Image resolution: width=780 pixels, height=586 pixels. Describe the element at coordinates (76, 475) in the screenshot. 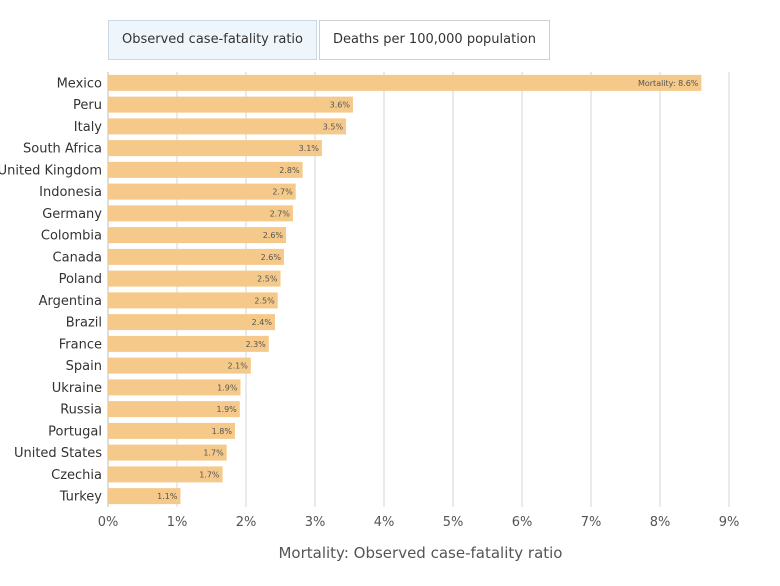

I see `category-label: Czechia` at that location.